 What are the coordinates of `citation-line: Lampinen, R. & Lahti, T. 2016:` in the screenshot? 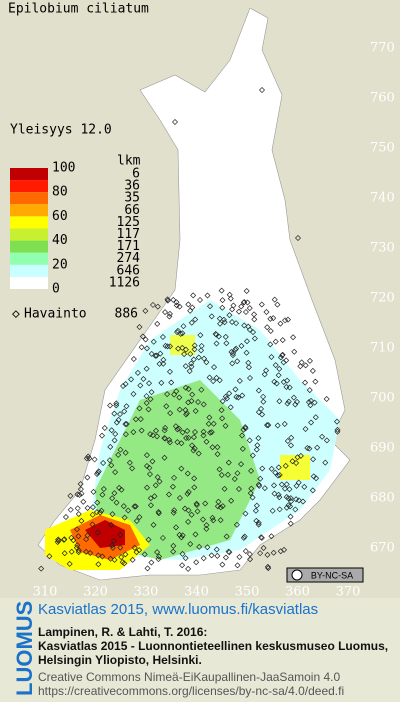 It's located at (122, 632).